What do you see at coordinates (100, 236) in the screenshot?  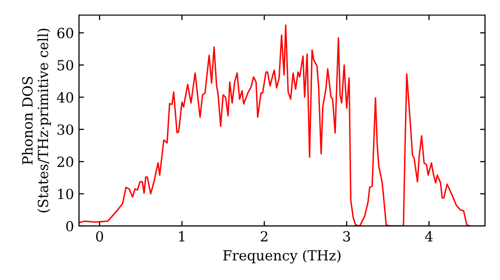 I see `x-tick-label: 0` at bounding box center [100, 236].